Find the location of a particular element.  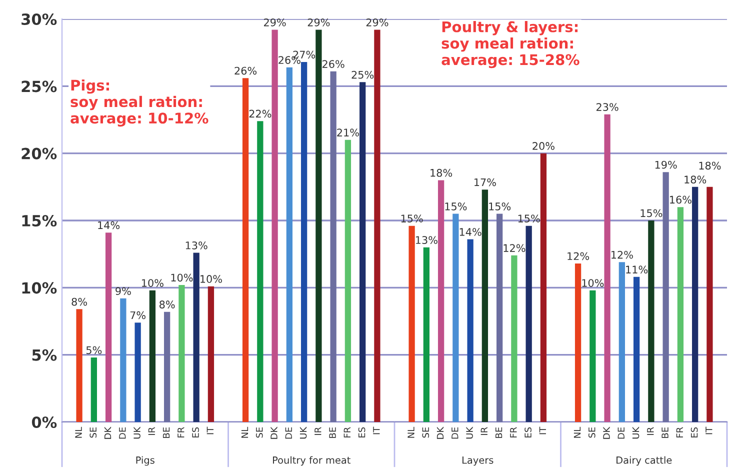

data-label: 7% is located at coordinates (138, 315).